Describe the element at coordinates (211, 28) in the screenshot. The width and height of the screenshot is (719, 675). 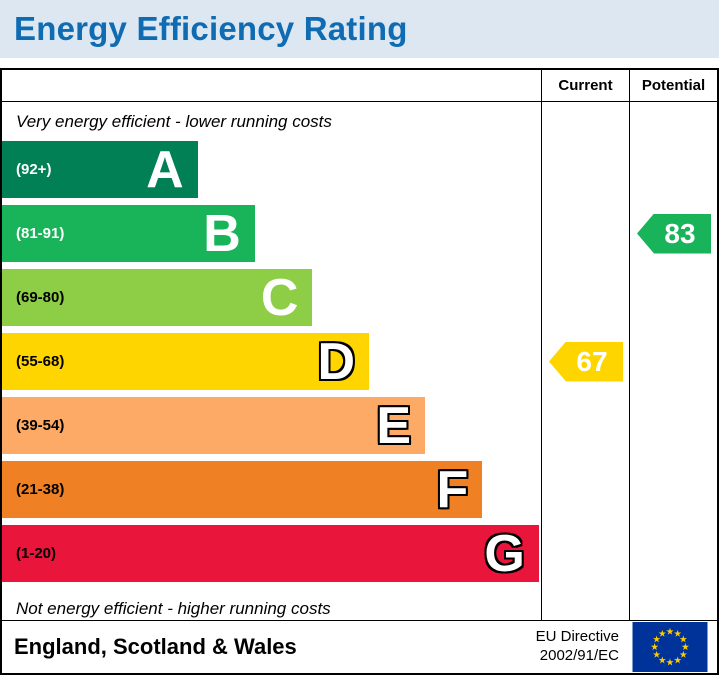
I see `page-title: Energy Efficiency Rating` at that location.